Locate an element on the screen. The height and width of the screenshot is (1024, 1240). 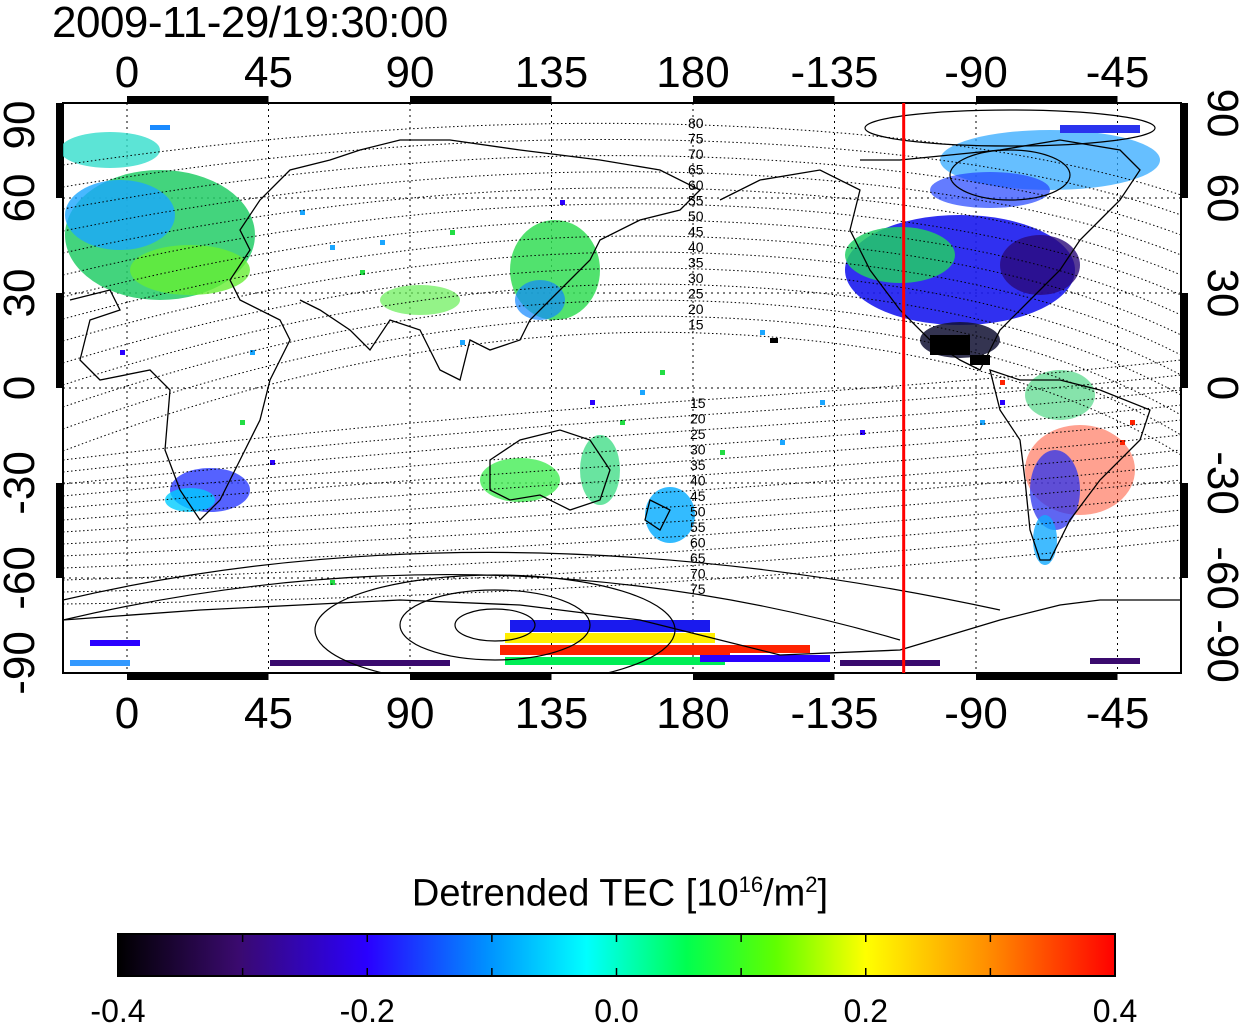
colorbar-title-exponent: 16 is located at coordinates (751, 884).